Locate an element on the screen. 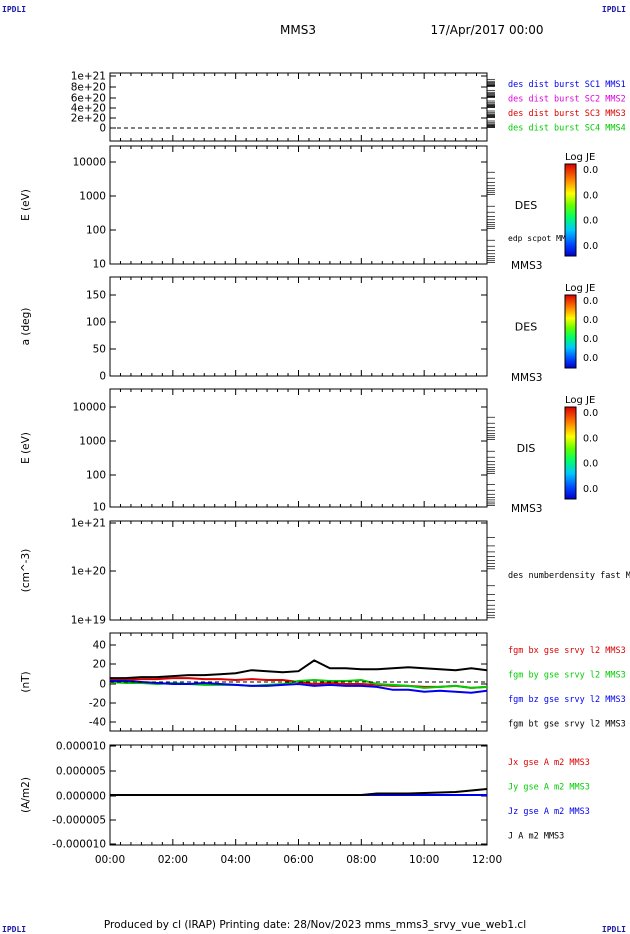  legend-entry: des dist burst SC4 MMS4 is located at coordinates (567, 129).